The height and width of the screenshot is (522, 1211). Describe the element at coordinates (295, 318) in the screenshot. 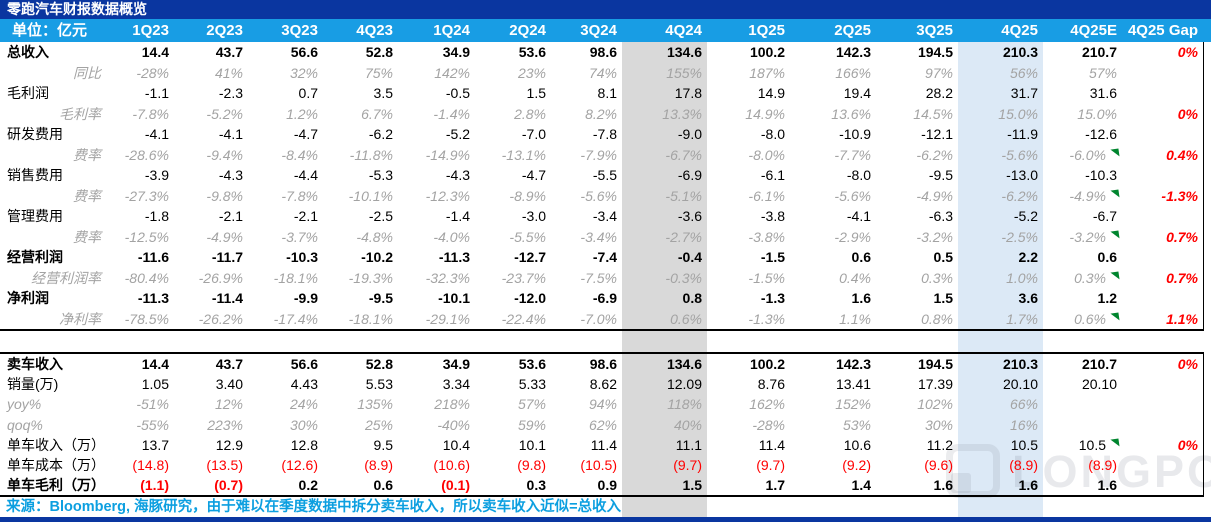

I see `value-cell: -17.4%` at that location.